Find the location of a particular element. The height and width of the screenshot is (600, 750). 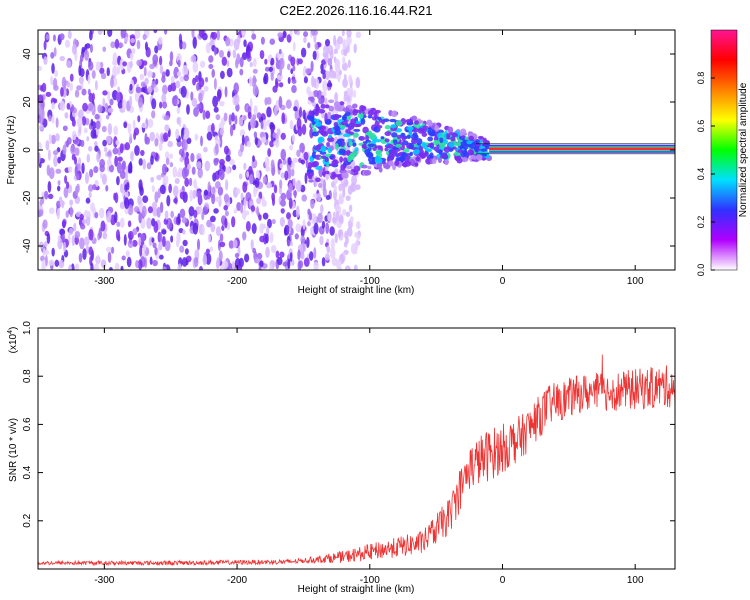

spectrogram-xlabel: Height of straight line (km) is located at coordinates (356, 290).